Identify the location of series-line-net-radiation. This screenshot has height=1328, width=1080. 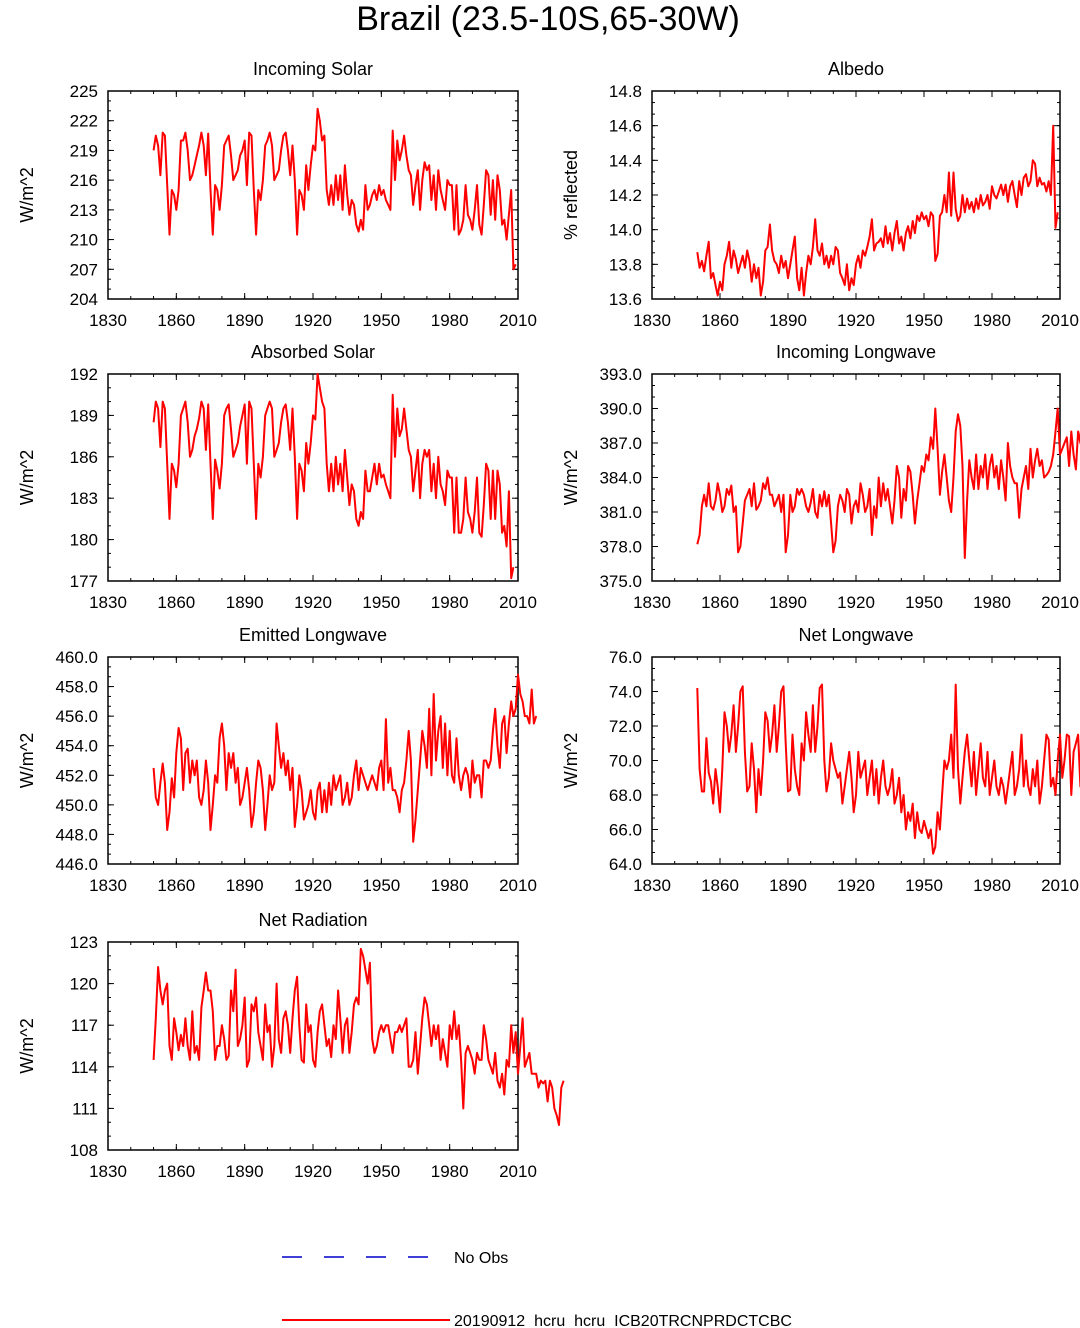
(358, 1036).